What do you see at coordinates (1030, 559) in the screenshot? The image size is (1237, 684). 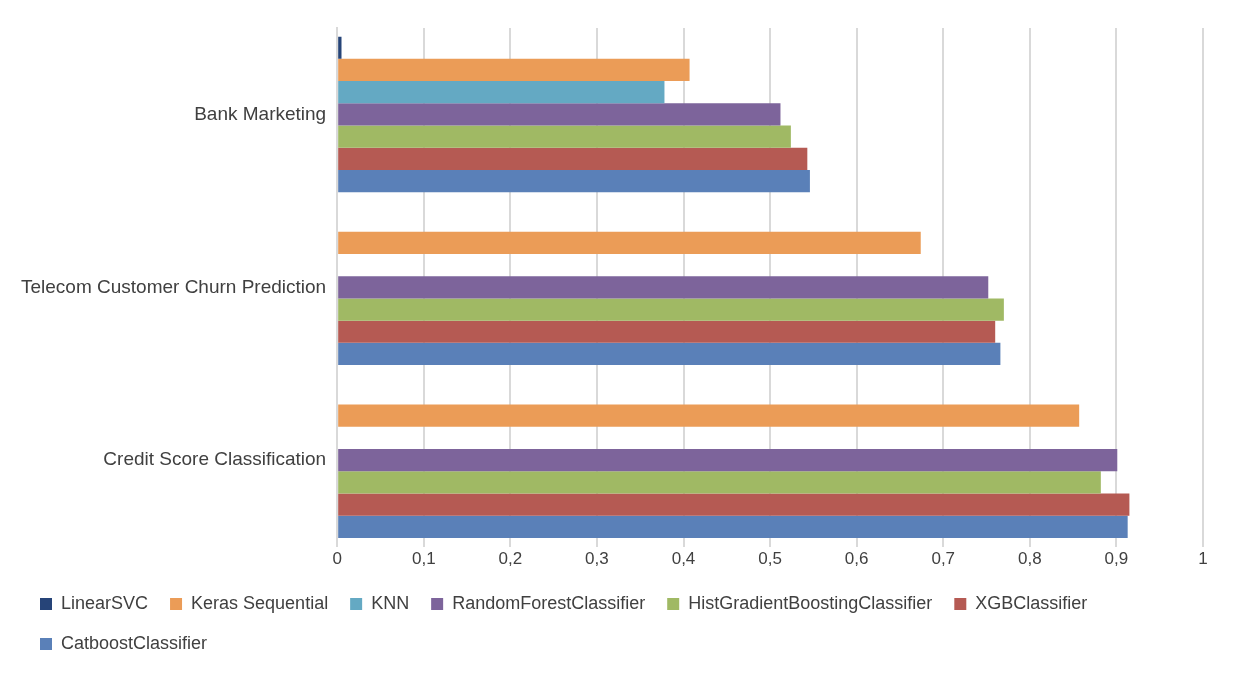 I see `x-tick-label: 0,8` at bounding box center [1030, 559].